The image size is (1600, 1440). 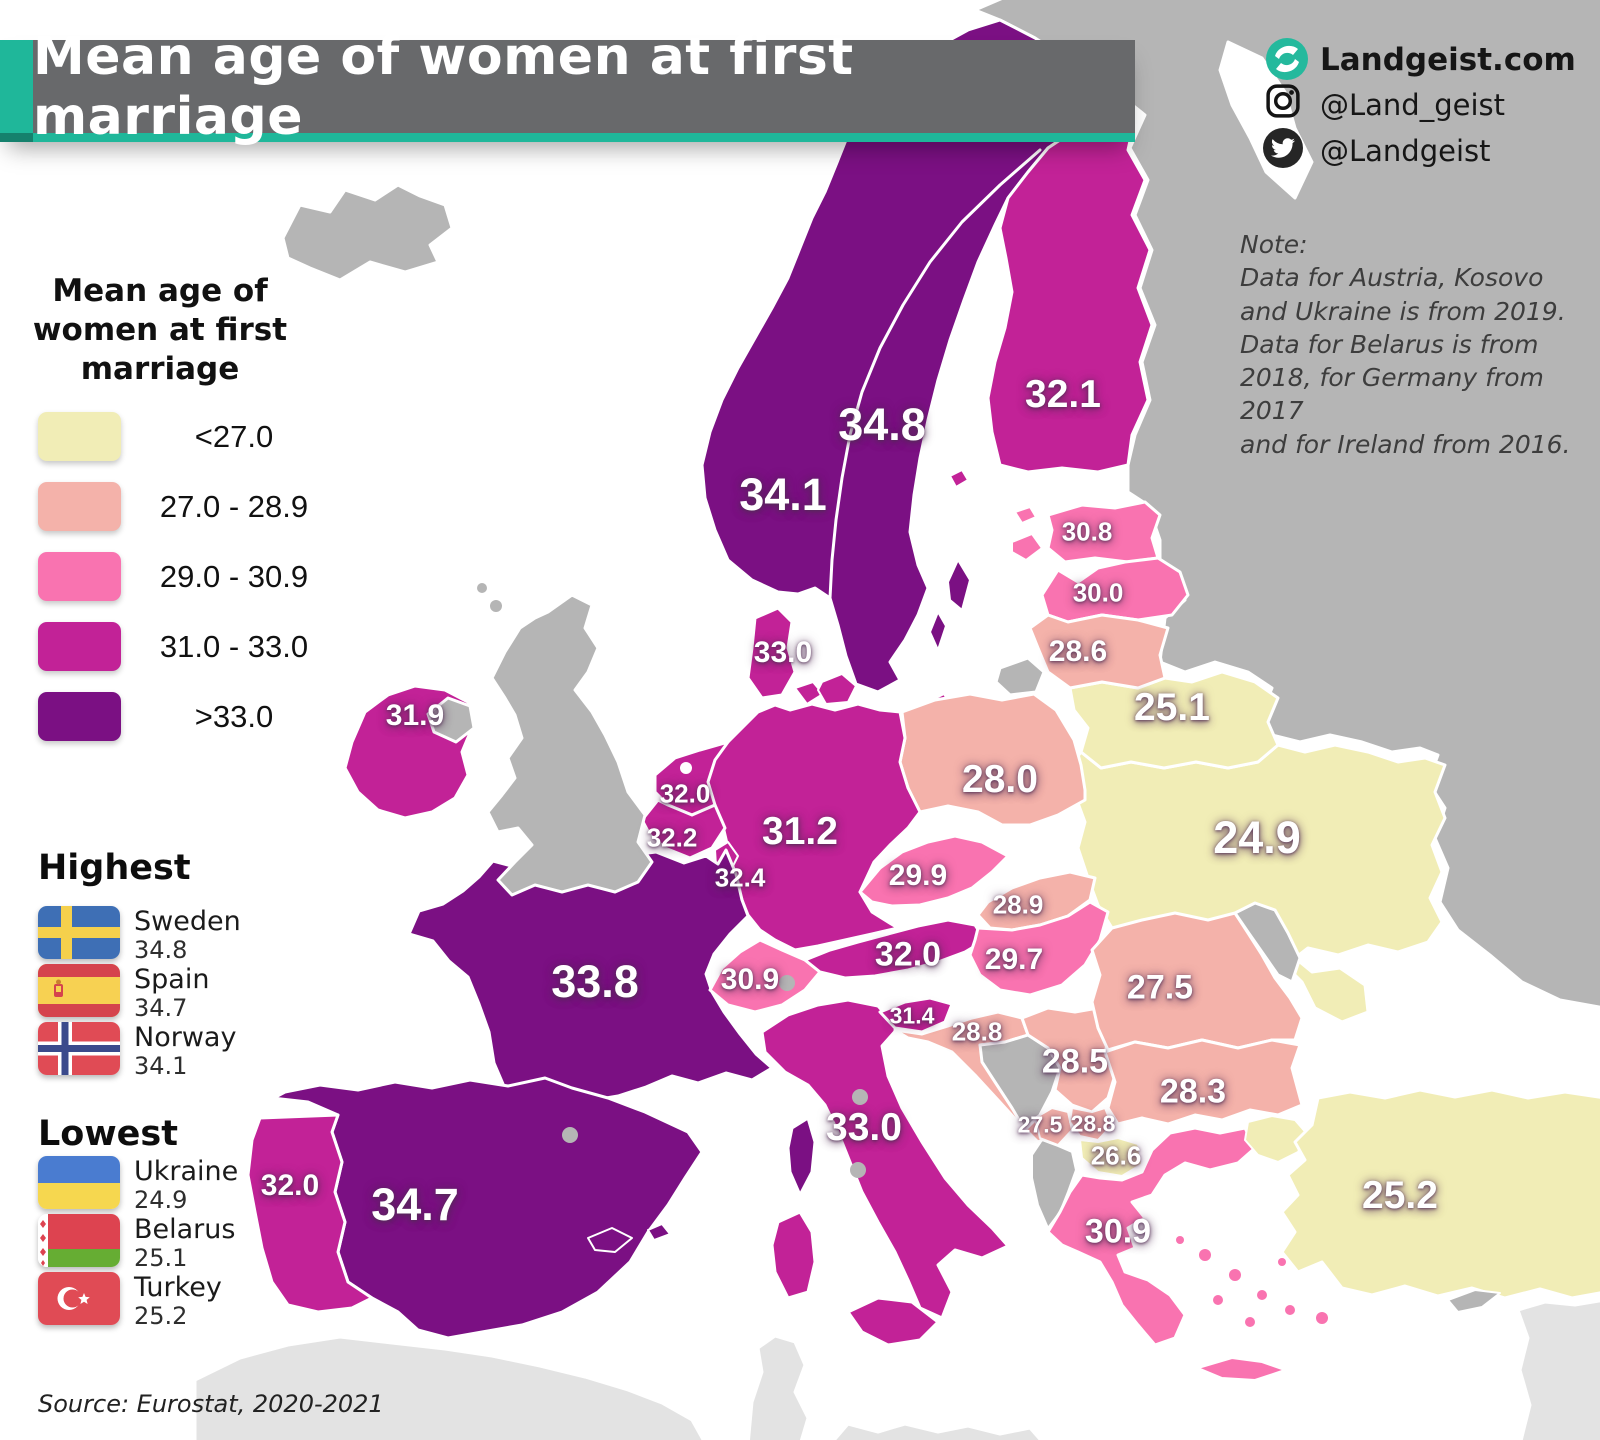 I want to click on map-region-crete, so click(x=1241, y=1369).